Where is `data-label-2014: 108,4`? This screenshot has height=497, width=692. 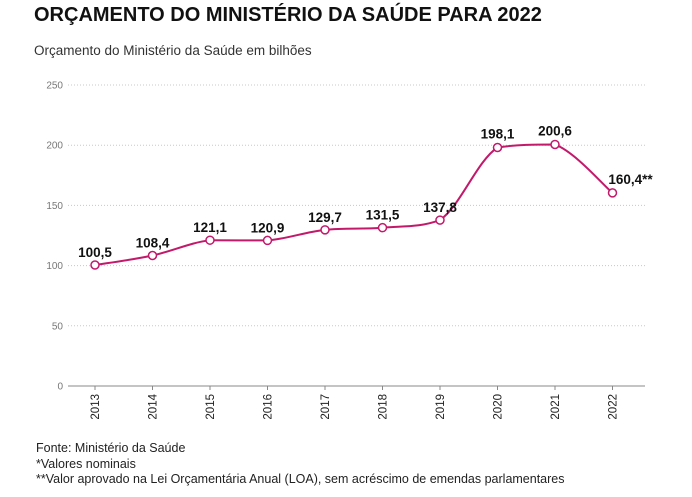 data-label-2014: 108,4 is located at coordinates (153, 242).